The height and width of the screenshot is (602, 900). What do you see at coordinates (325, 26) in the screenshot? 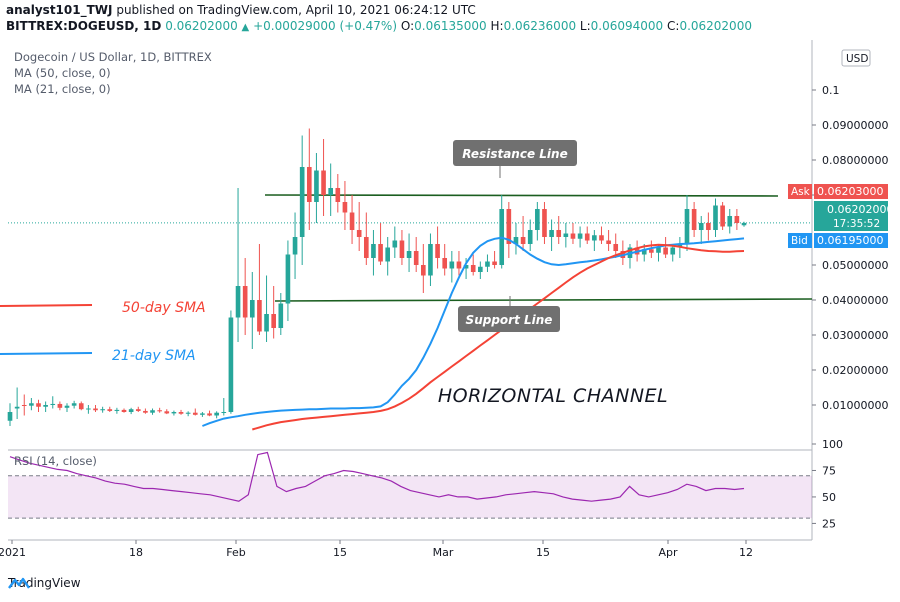
I see `price-change: +0.00029000 (+0.47%)` at bounding box center [325, 26].